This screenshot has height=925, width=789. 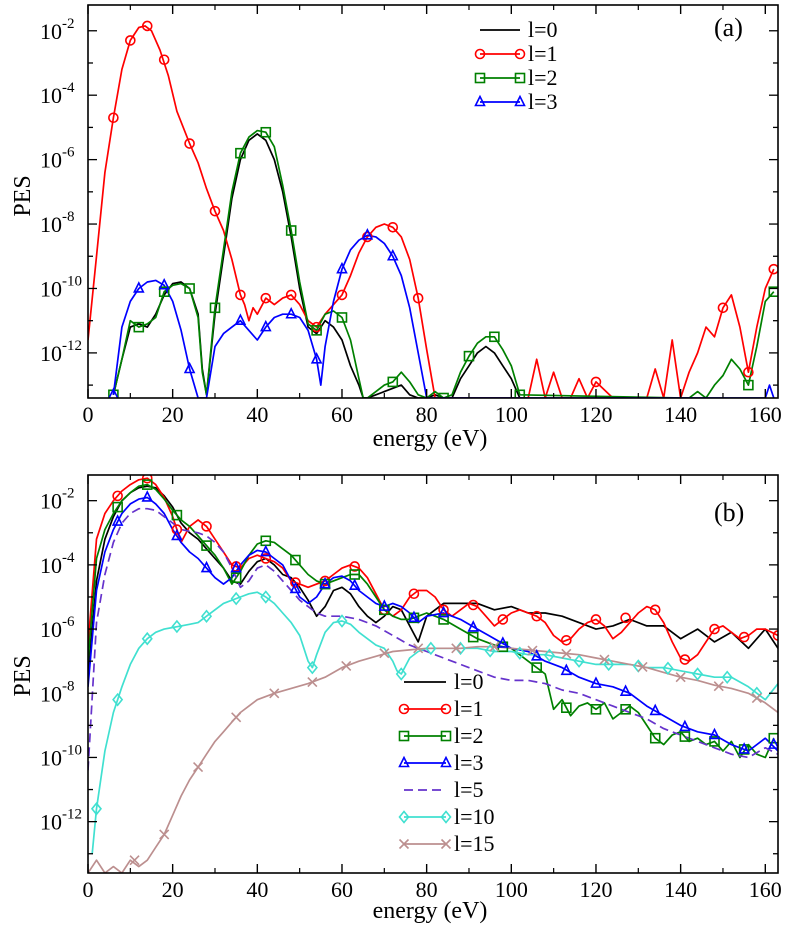 What do you see at coordinates (446, 709) in the screenshot?
I see `panel-b-legend-marker-b-l1` at bounding box center [446, 709].